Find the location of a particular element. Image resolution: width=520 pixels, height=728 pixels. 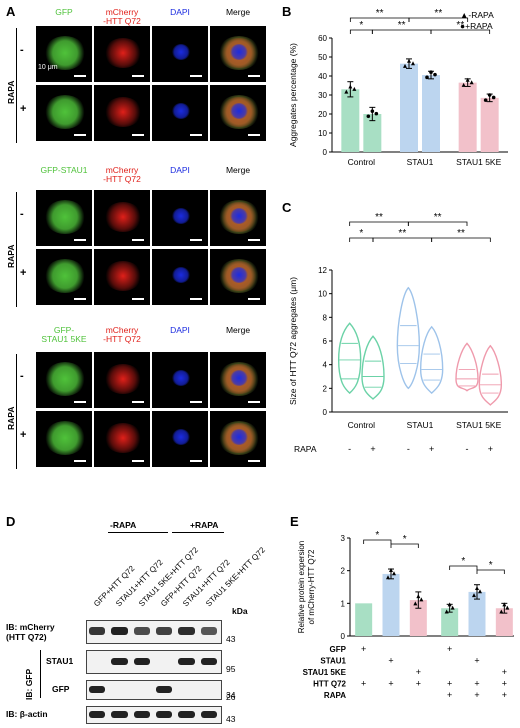

y-tick-label: 2 is located at coordinates (343, 571).